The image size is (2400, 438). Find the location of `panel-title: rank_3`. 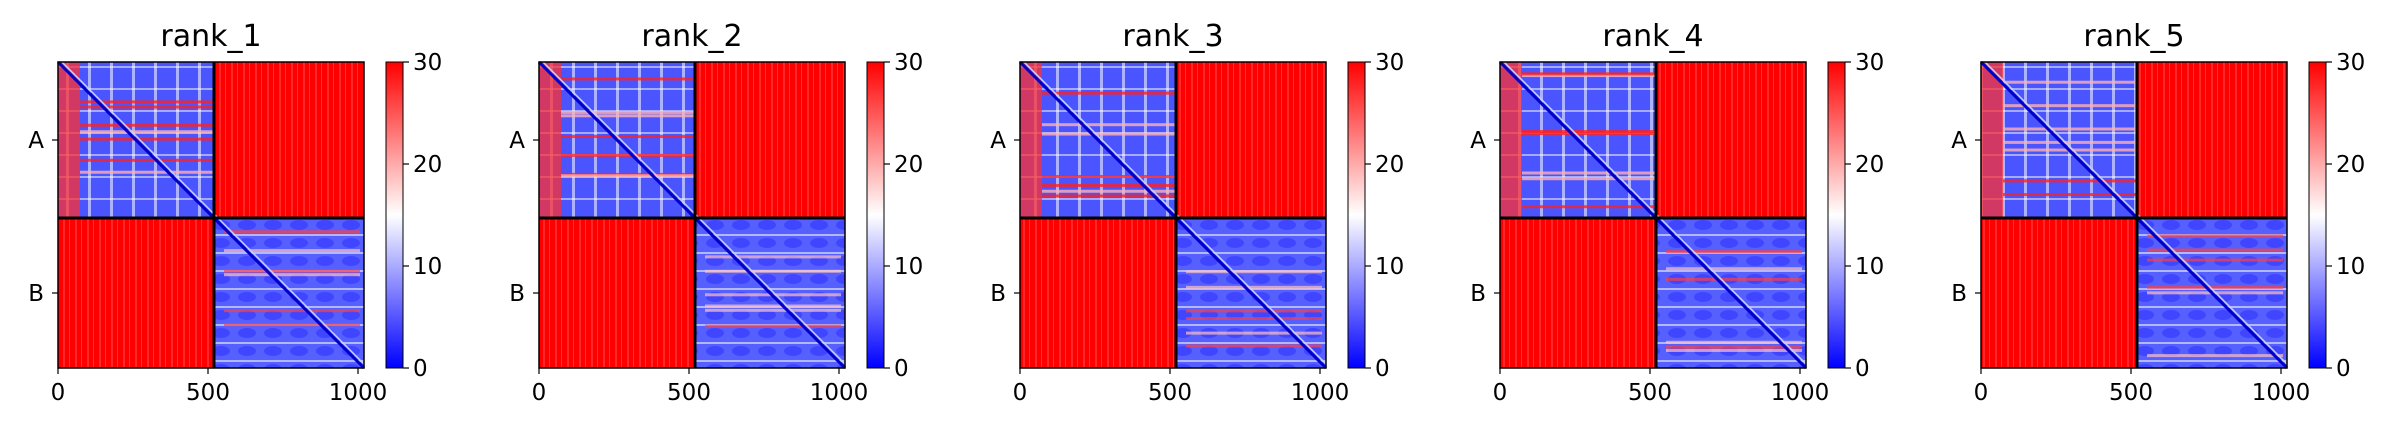

panel-title: rank_3 is located at coordinates (1172, 36).